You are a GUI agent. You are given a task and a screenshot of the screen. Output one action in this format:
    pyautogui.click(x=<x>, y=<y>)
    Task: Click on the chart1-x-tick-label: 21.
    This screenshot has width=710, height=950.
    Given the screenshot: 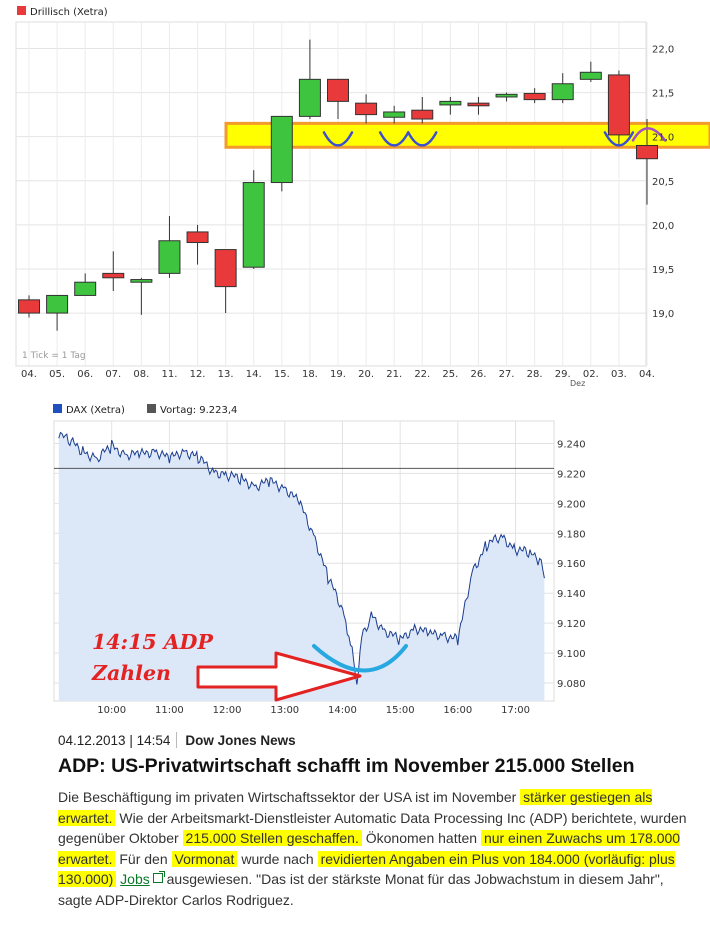 What is the action you would take?
    pyautogui.click(x=394, y=374)
    